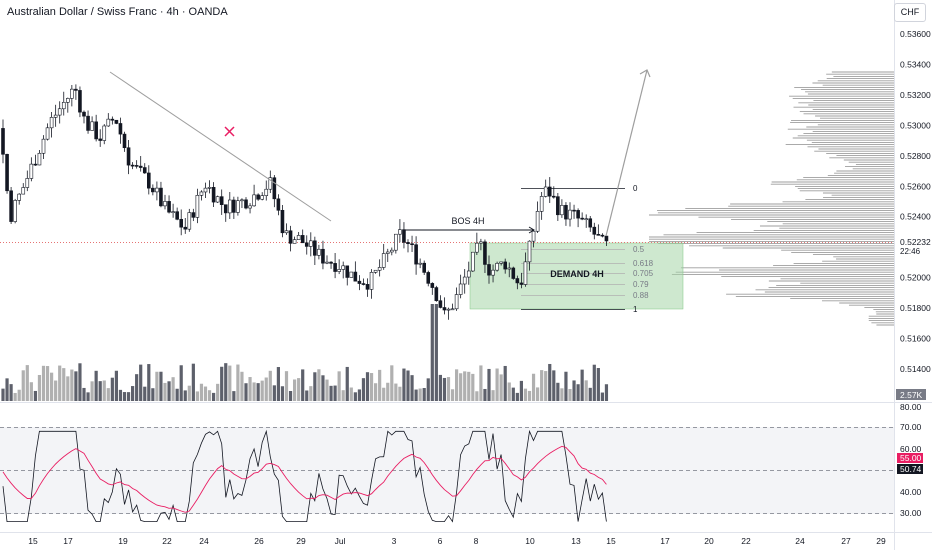 This screenshot has width=932, height=555. Describe the element at coordinates (911, 458) in the screenshot. I see `rsi-value-label: 55.00` at that location.